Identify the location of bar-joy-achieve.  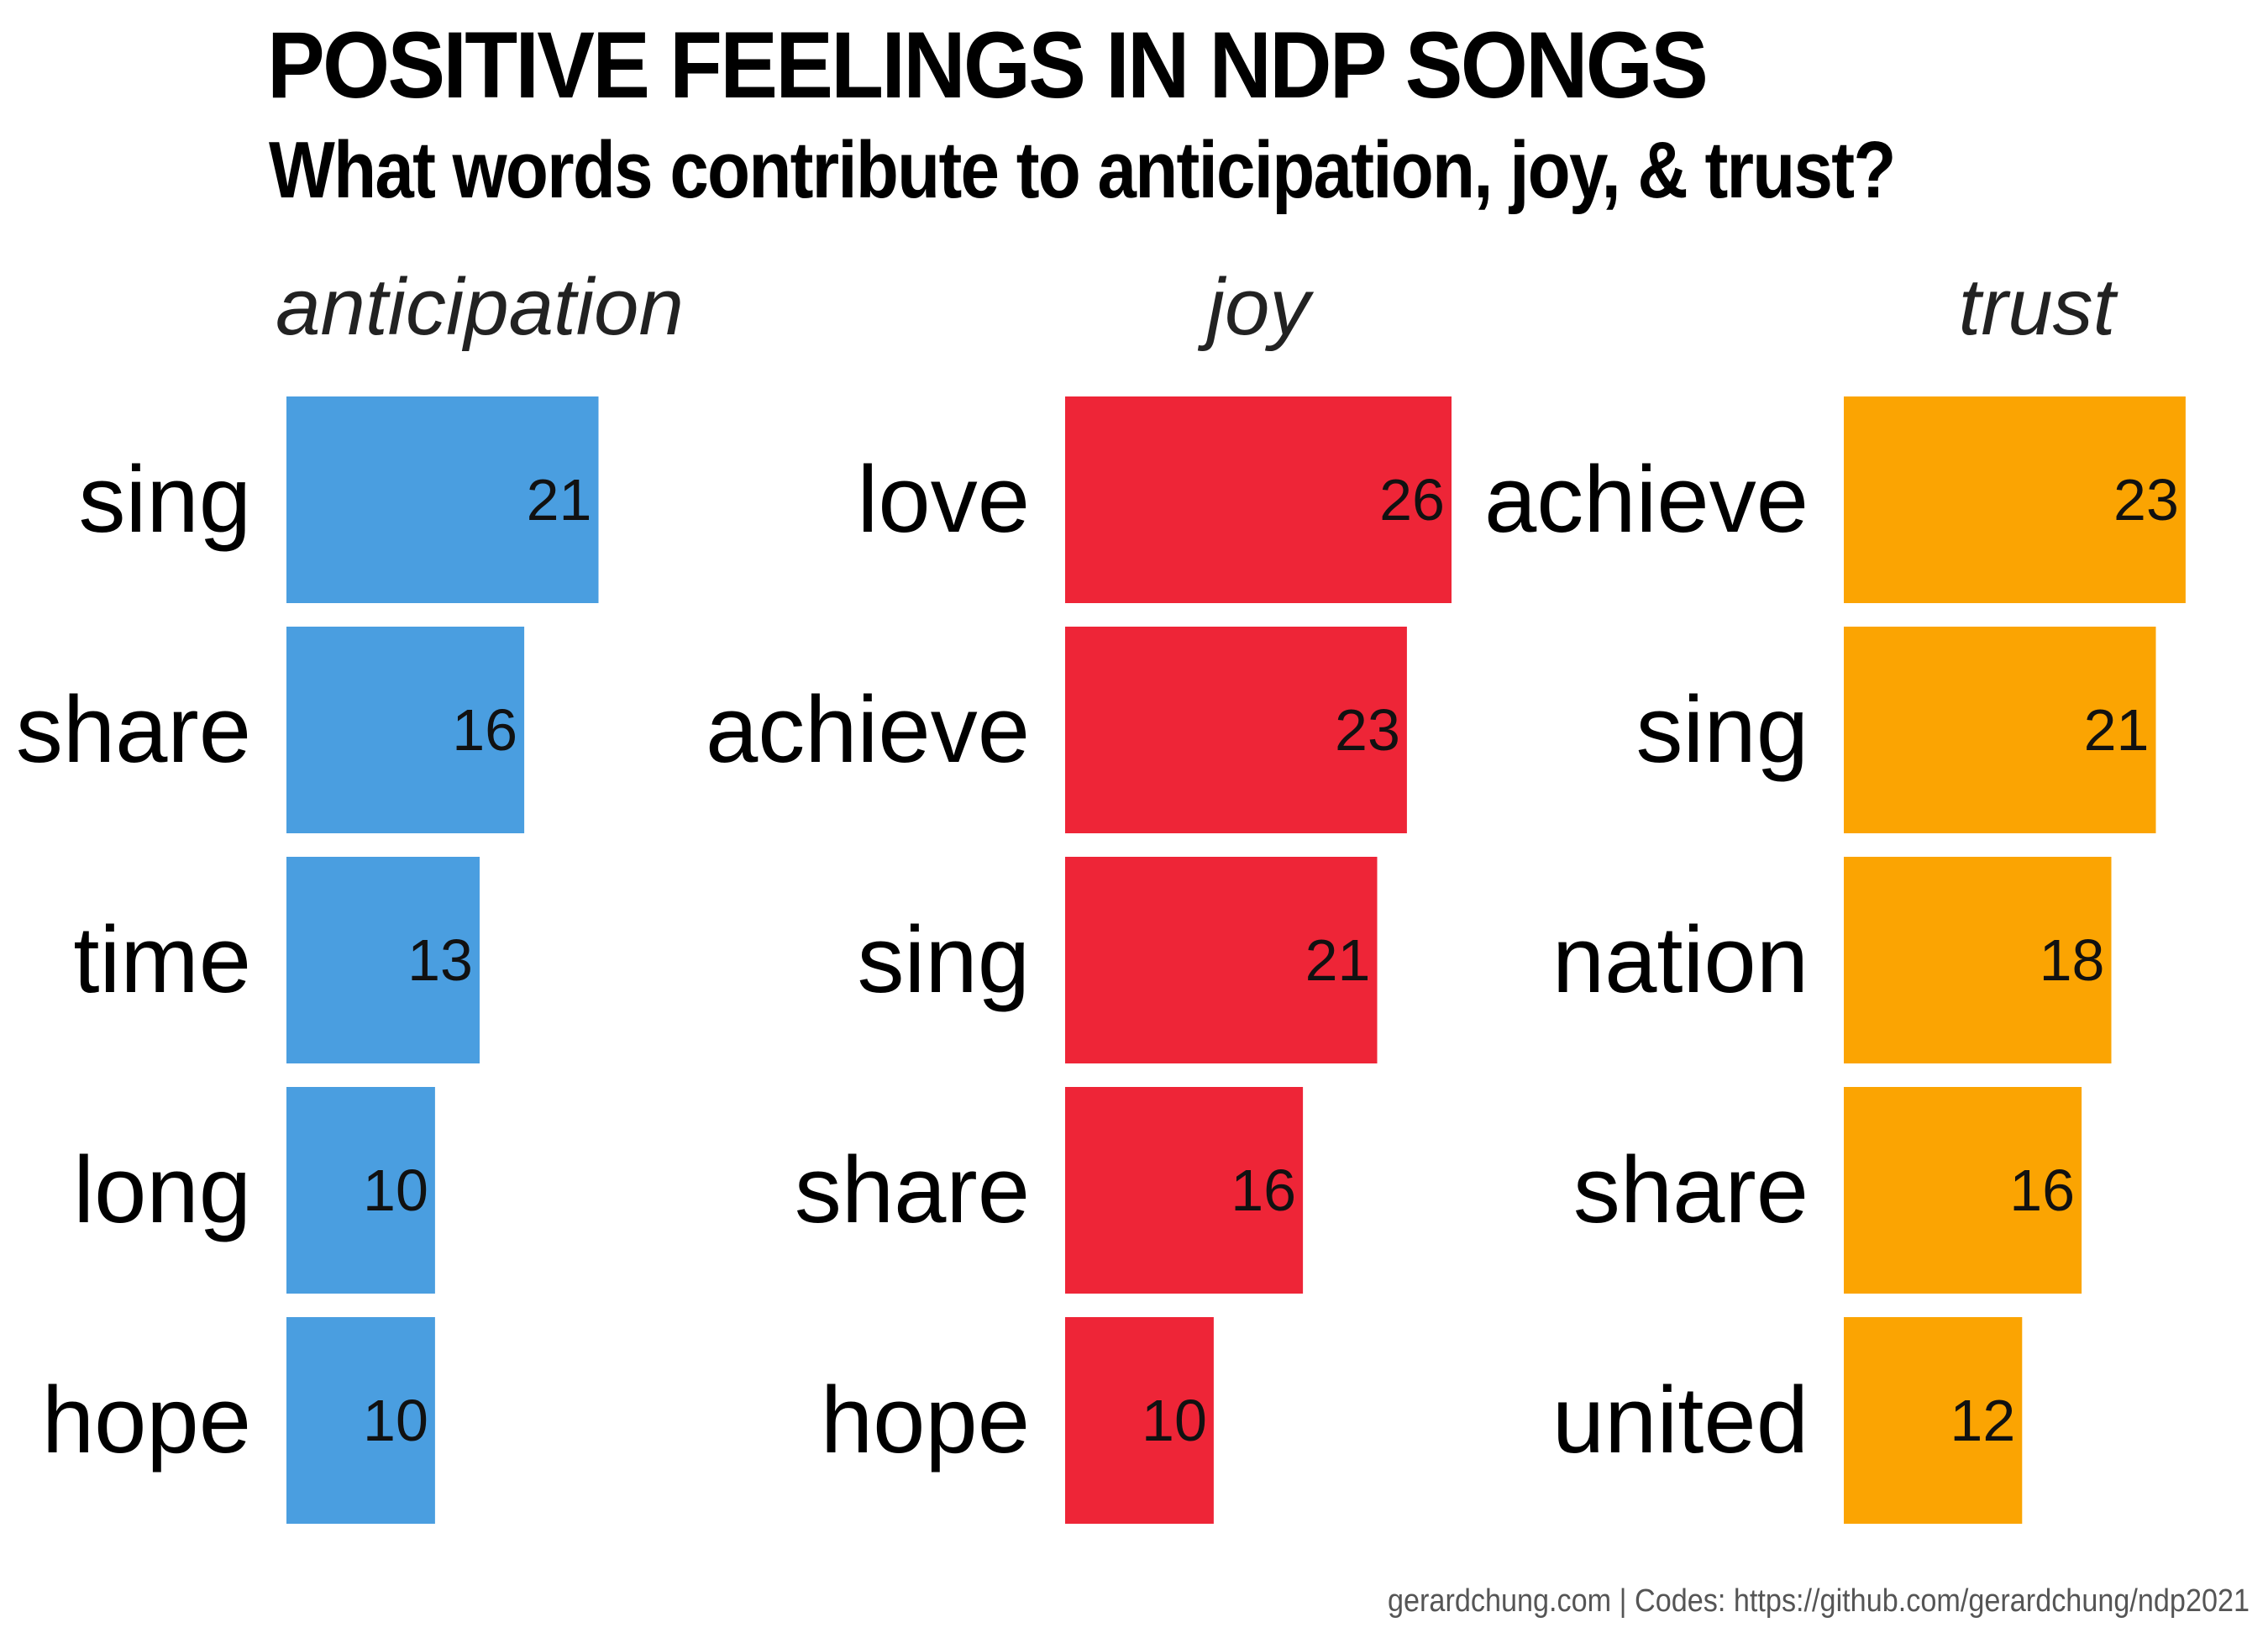
(1236, 730).